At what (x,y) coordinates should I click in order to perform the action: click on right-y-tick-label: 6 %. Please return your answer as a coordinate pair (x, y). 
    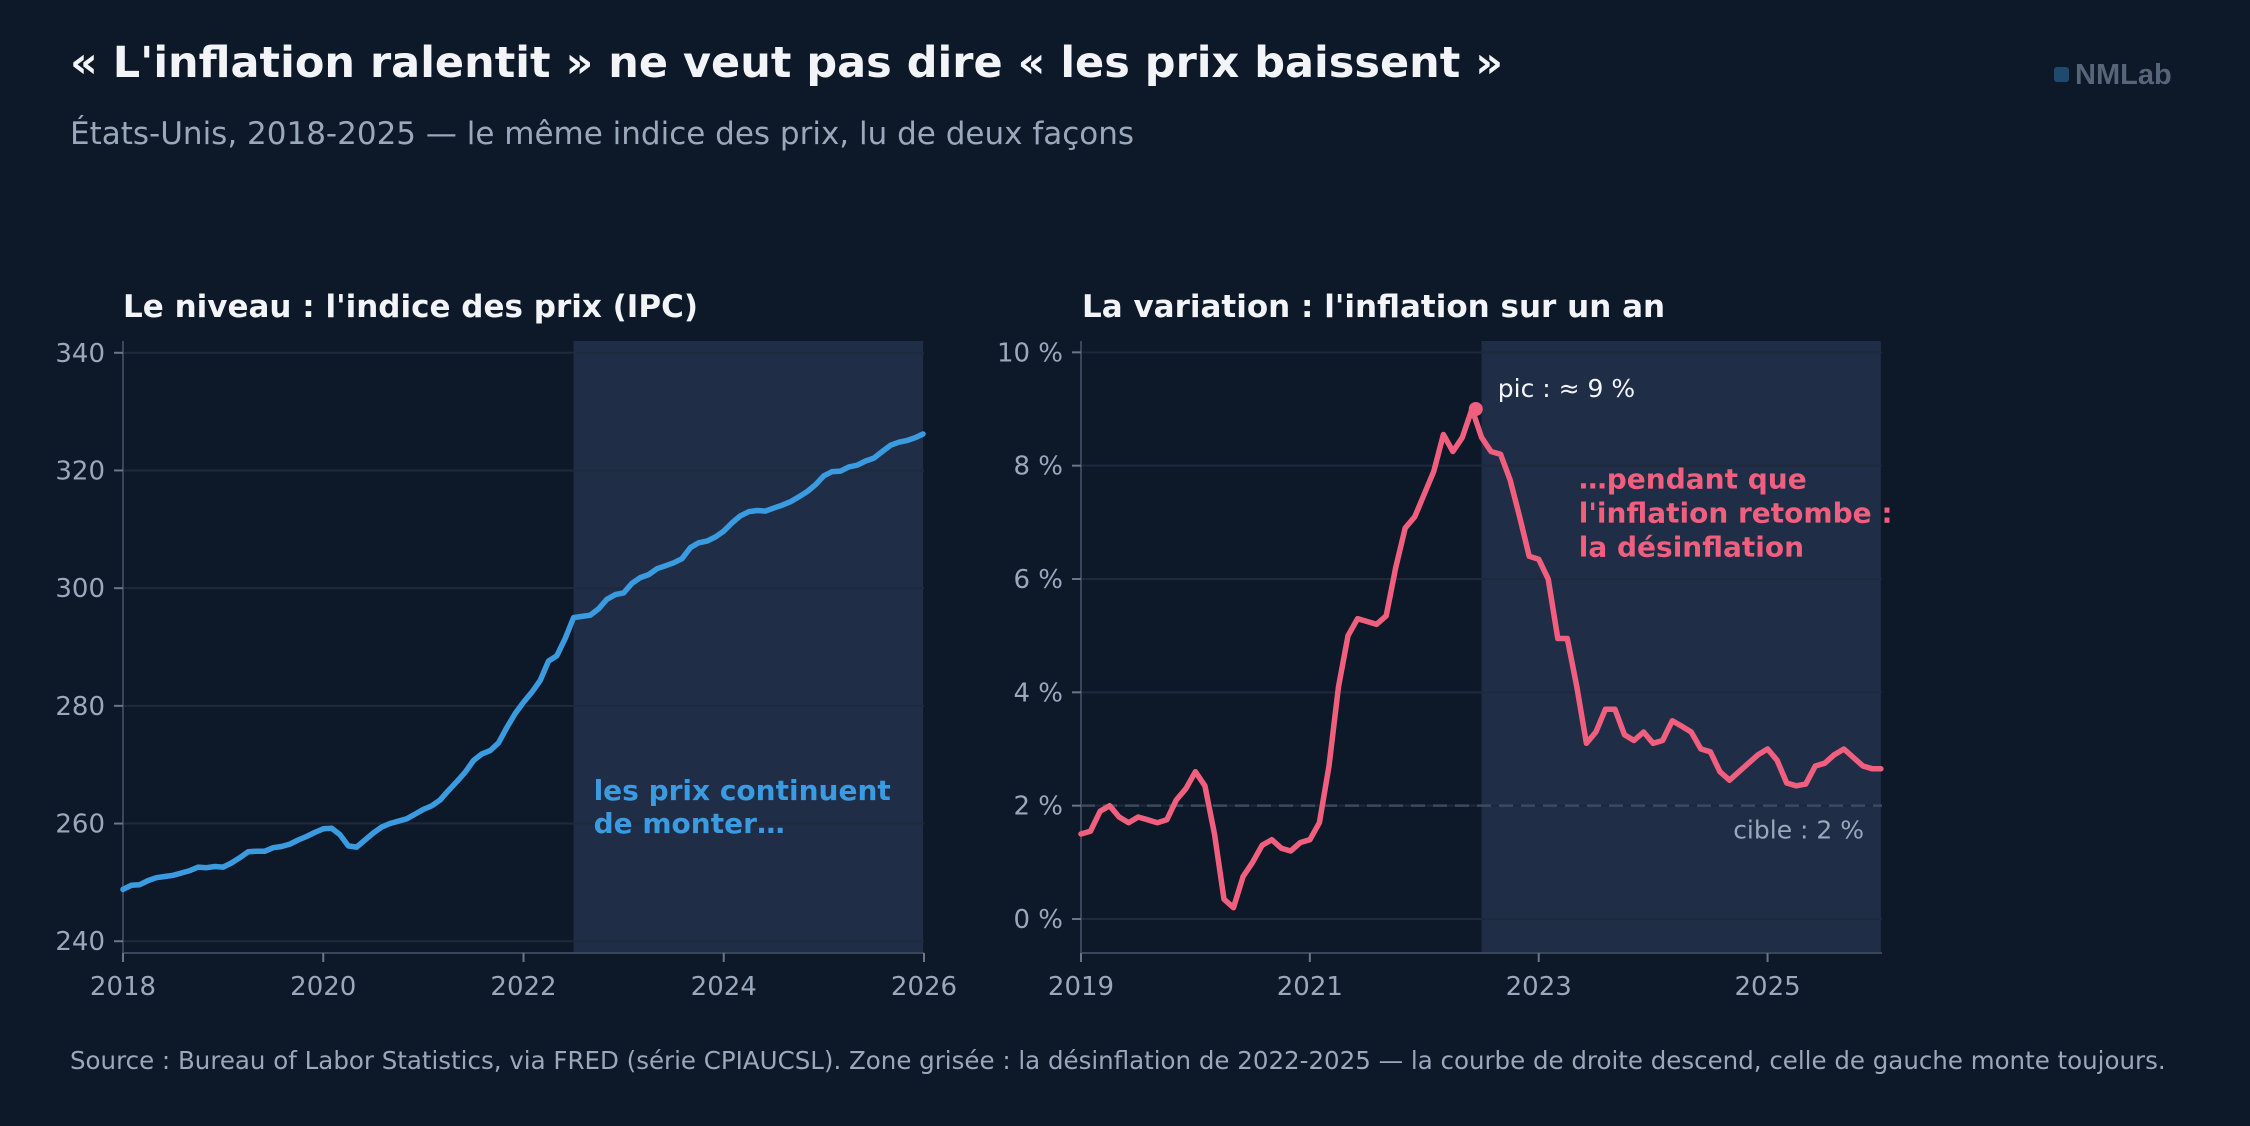
    Looking at the image, I should click on (1038, 580).